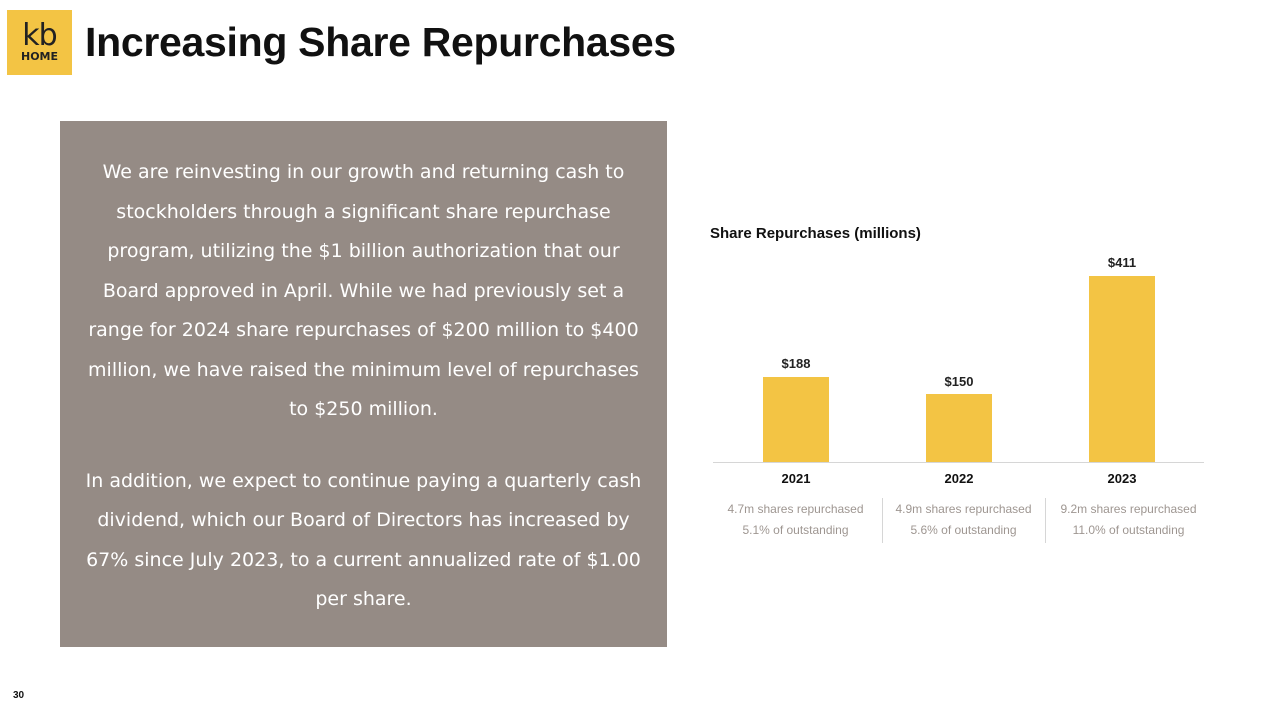 The height and width of the screenshot is (712, 1267). Describe the element at coordinates (39, 56) in the screenshot. I see `logo-home-text: HOME` at that location.